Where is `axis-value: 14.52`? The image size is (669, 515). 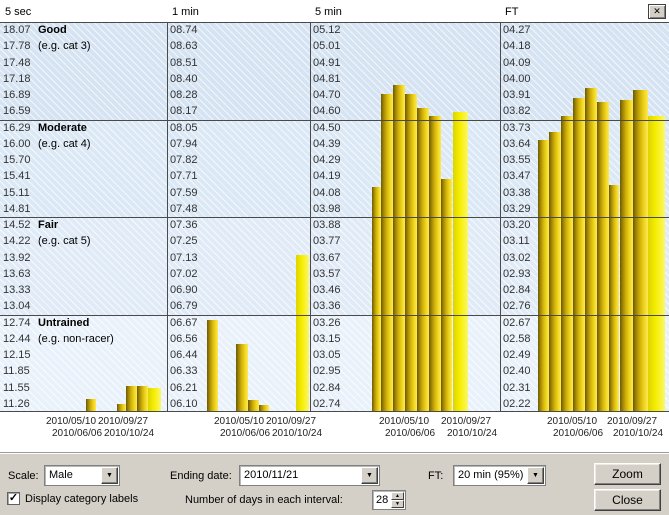
axis-value: 14.52 is located at coordinates (17, 225).